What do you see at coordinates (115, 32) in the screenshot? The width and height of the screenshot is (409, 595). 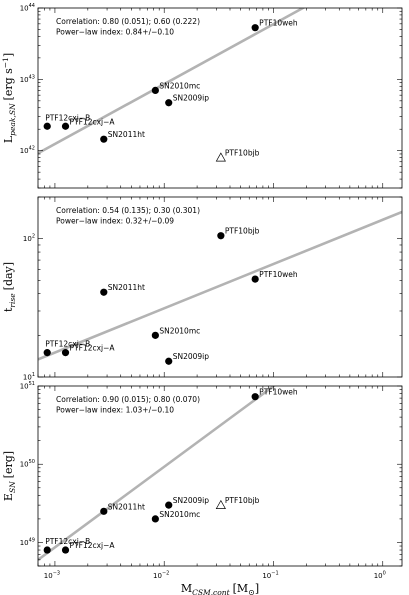 I see `annotation-text: Power−law index: 0.84+/−0.10` at bounding box center [115, 32].